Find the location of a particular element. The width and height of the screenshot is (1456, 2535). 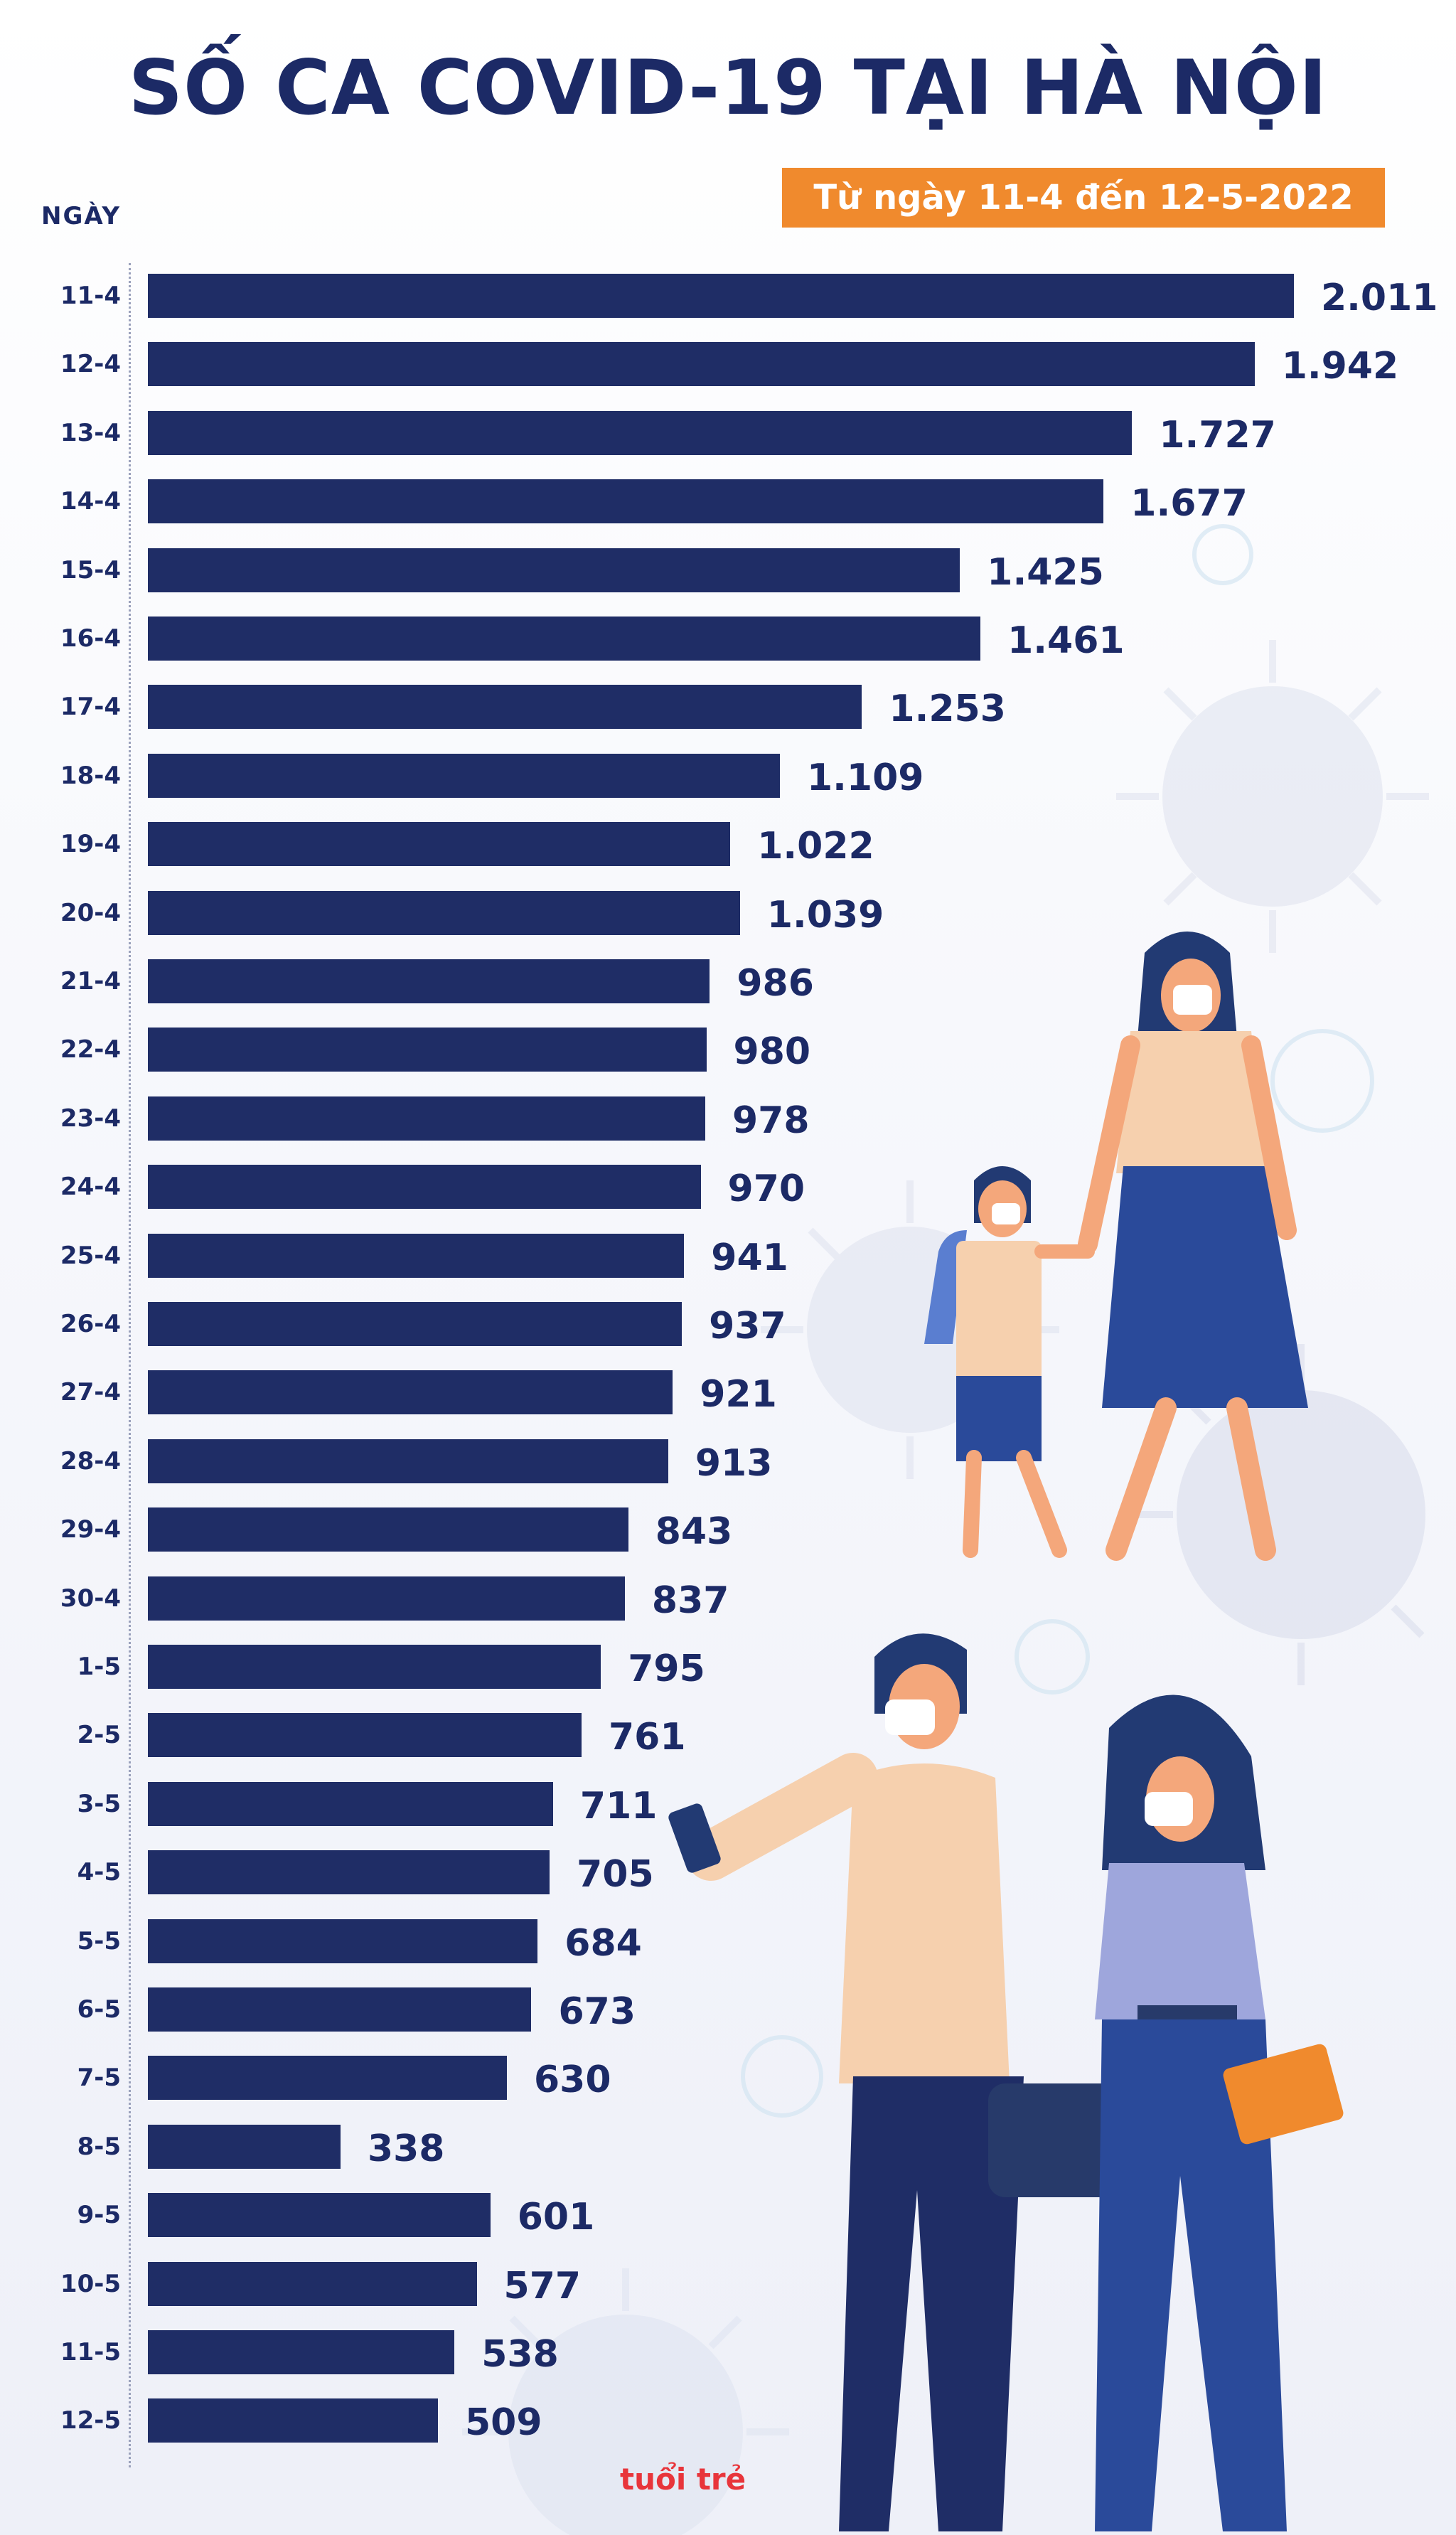

data-label: 1.022 is located at coordinates (815, 846).